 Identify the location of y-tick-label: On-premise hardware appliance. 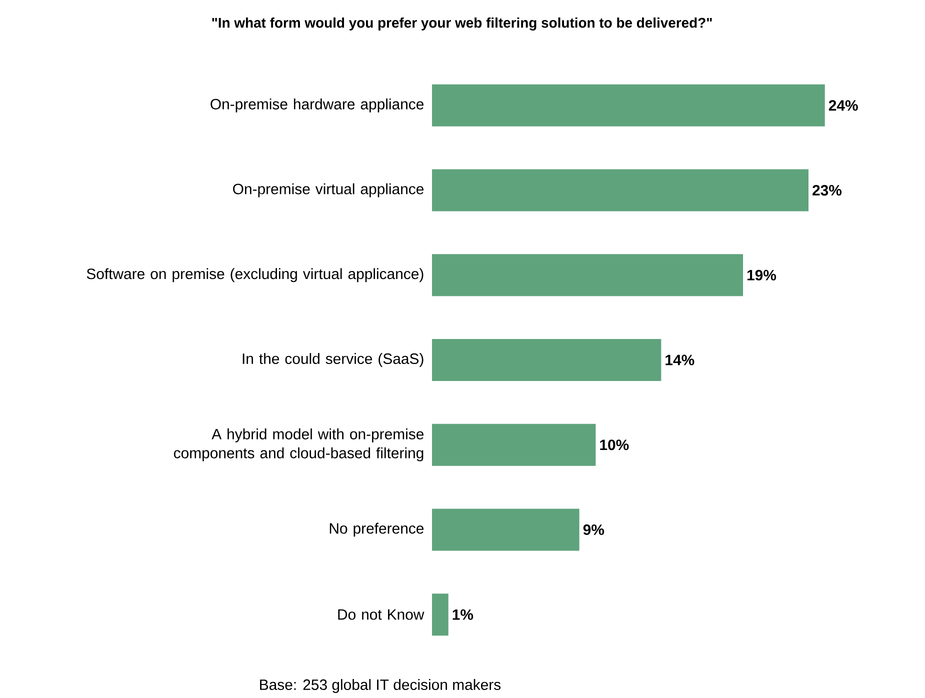
(317, 105).